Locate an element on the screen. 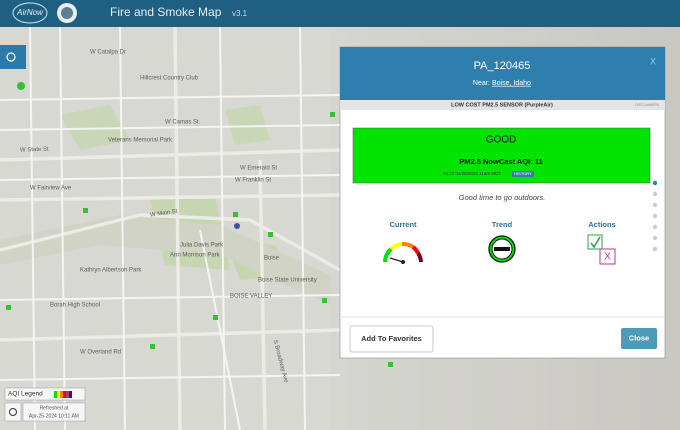 This screenshot has height=430, width=680. refresh-icon is located at coordinates (13, 412).